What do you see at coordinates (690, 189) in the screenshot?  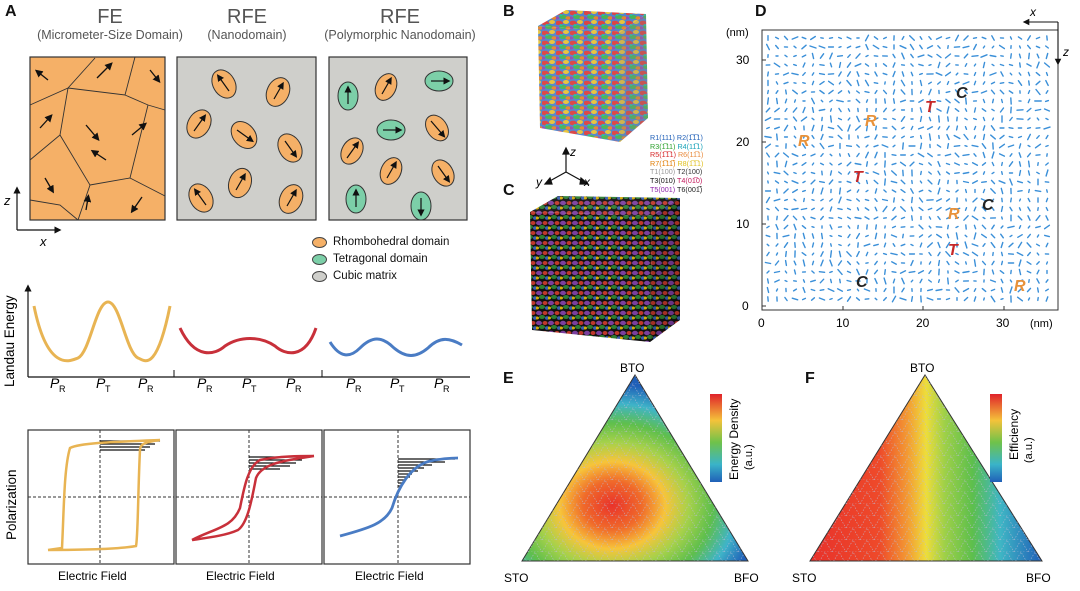 I see `legend-t6: T6(001̅)` at bounding box center [690, 189].